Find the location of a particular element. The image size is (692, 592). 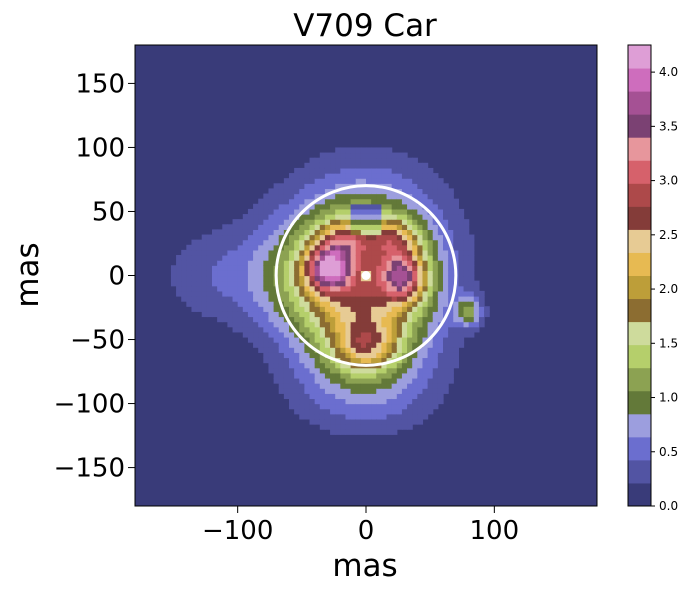

y-tick-label: 0 is located at coordinates (116, 277).